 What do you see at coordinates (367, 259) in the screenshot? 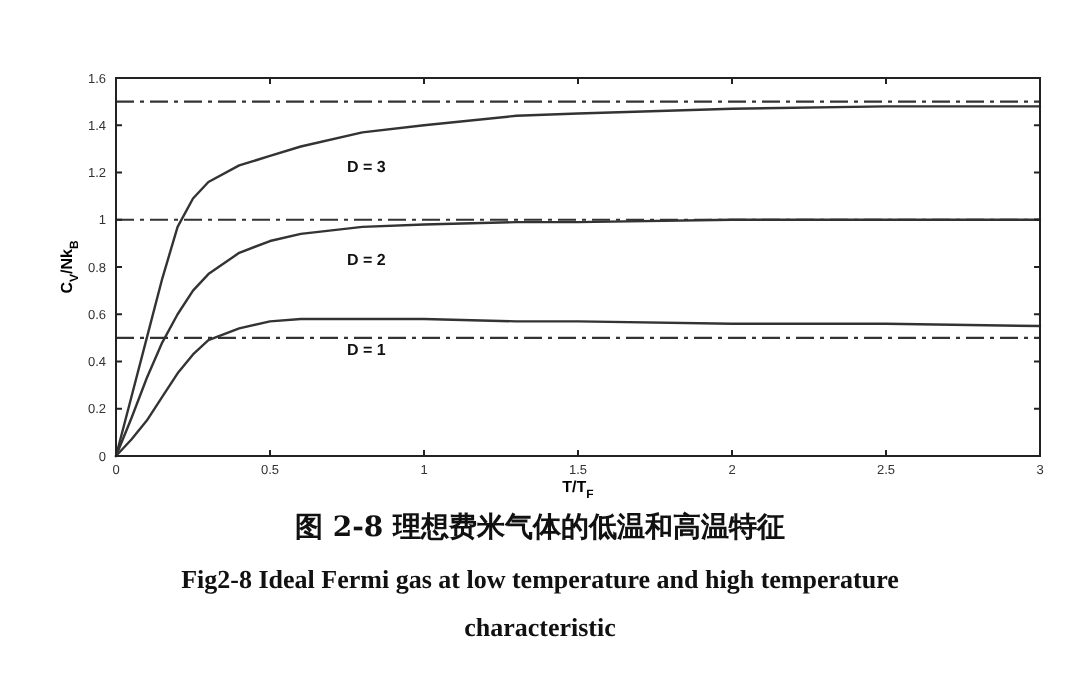
I see `series-label: D = 2` at bounding box center [367, 259].